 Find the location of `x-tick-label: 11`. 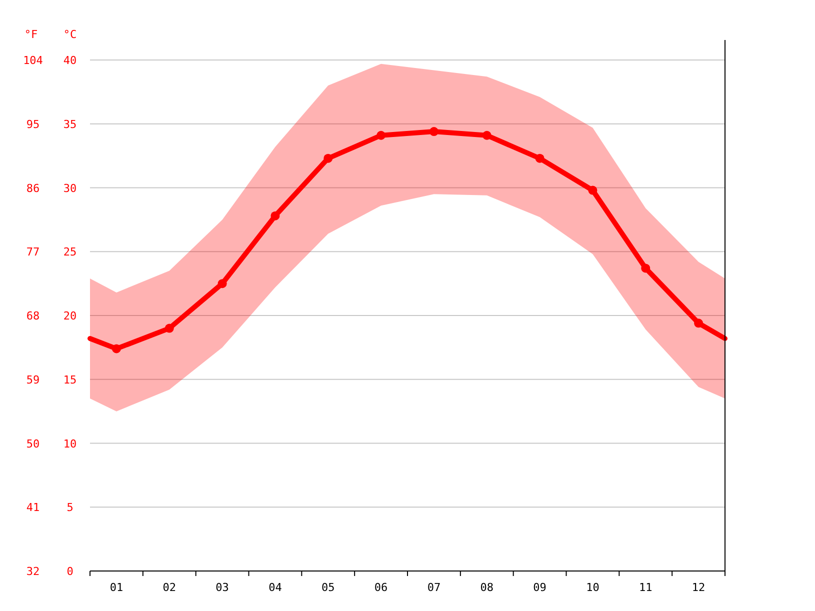

x-tick-label: 11 is located at coordinates (645, 587).